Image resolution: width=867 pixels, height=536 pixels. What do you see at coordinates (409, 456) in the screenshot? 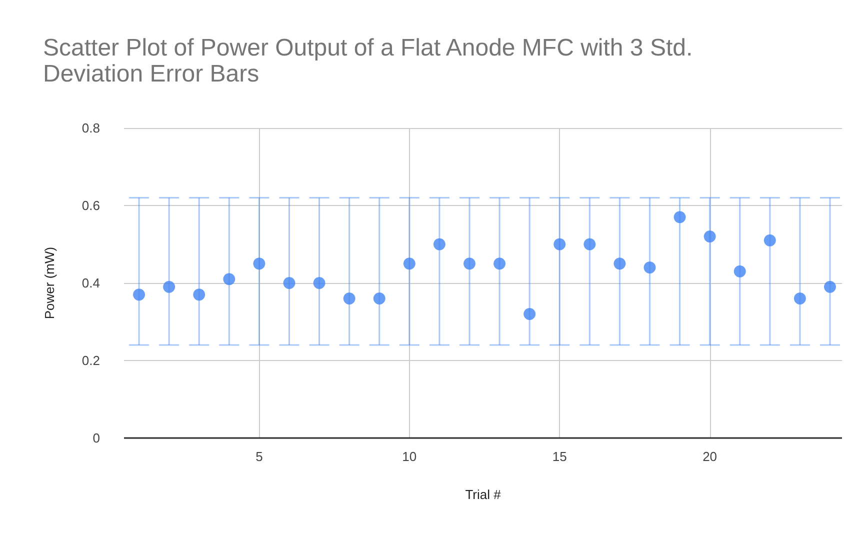
I see `x-tick-label: 10` at bounding box center [409, 456].